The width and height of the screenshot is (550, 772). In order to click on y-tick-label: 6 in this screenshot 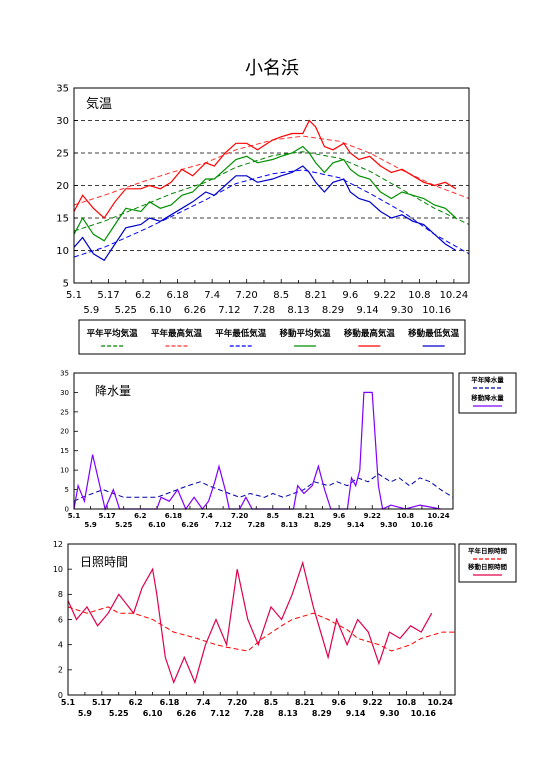, I will do `click(60, 619)`.